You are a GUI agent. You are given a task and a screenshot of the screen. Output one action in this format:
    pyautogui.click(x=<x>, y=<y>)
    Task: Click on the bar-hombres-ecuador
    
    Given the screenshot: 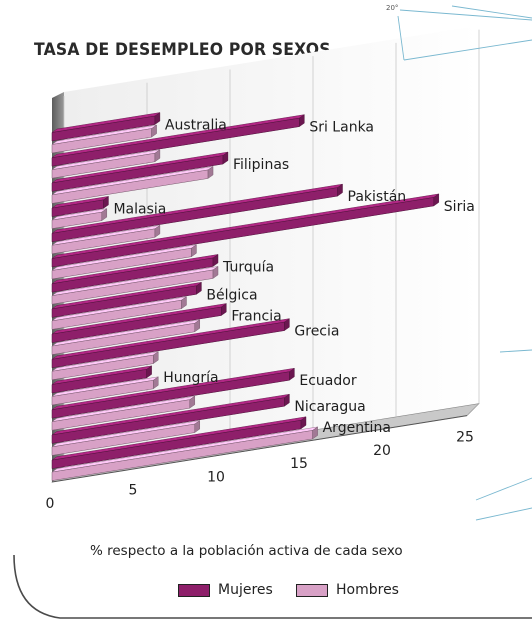 What is the action you would take?
    pyautogui.click(x=123, y=413)
    